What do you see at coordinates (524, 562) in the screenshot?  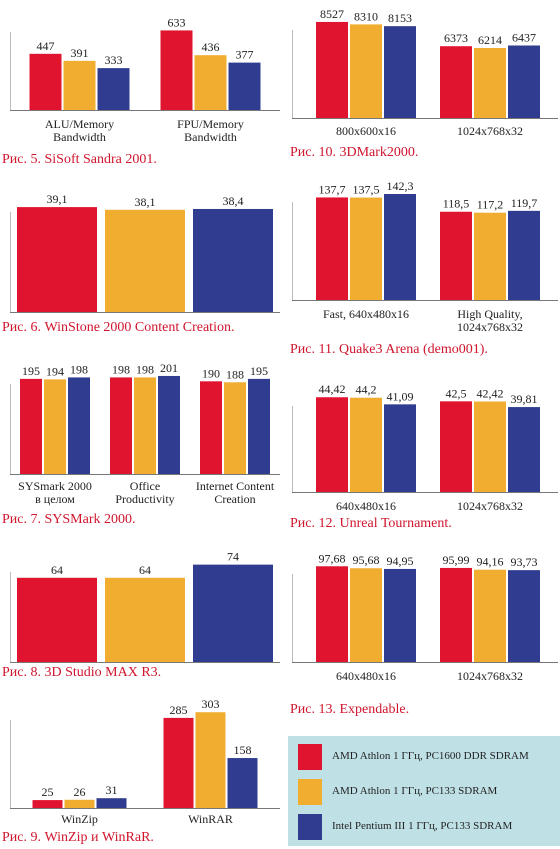 I see `c13-value-label-s2-c1: 93,73` at bounding box center [524, 562].